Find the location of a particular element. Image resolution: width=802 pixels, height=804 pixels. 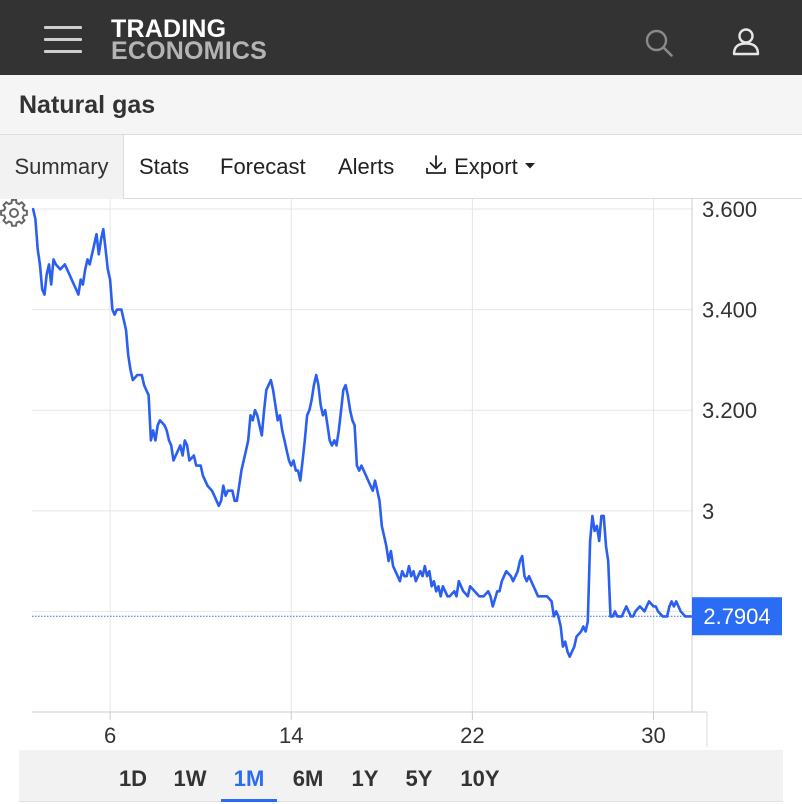

range-5y-button: 5Y is located at coordinates (419, 778).